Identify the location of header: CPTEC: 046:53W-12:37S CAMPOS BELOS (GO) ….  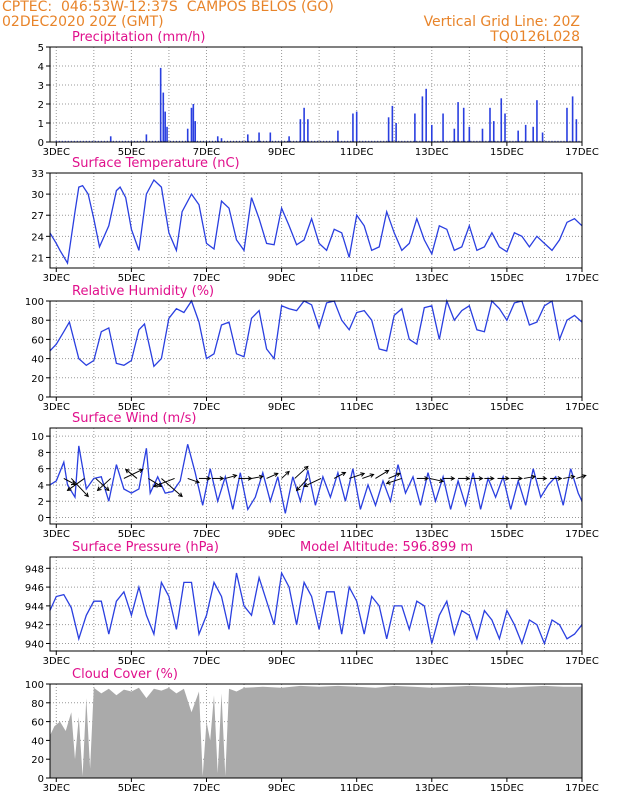
(309, 23).